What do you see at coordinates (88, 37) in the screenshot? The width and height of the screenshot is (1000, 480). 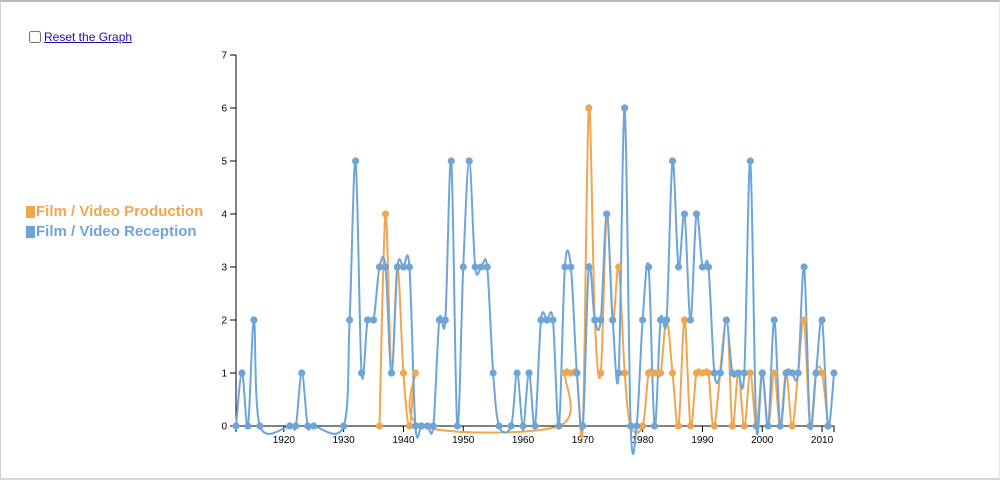 I see `reset-graph-link: Reset the Graph` at bounding box center [88, 37].